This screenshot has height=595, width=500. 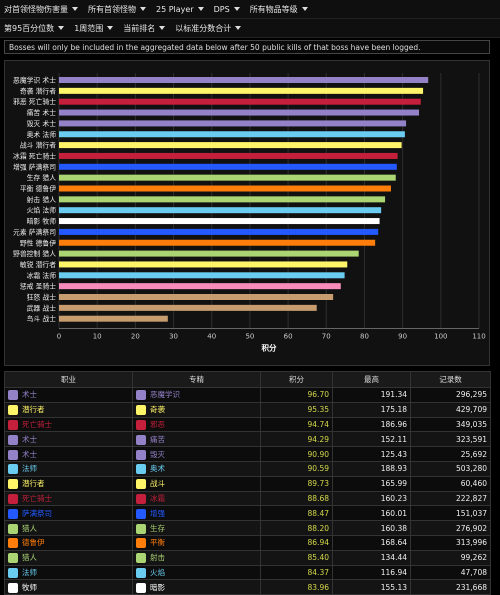 What do you see at coordinates (157, 498) in the screenshot?
I see `spec-name: 冰霜` at bounding box center [157, 498].